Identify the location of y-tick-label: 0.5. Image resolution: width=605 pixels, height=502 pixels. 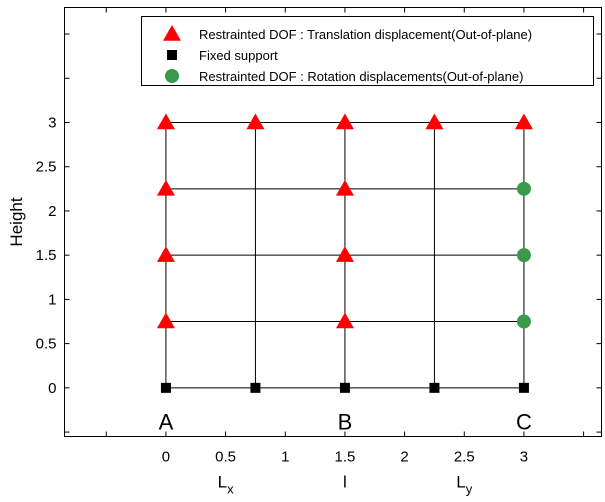
(46, 344).